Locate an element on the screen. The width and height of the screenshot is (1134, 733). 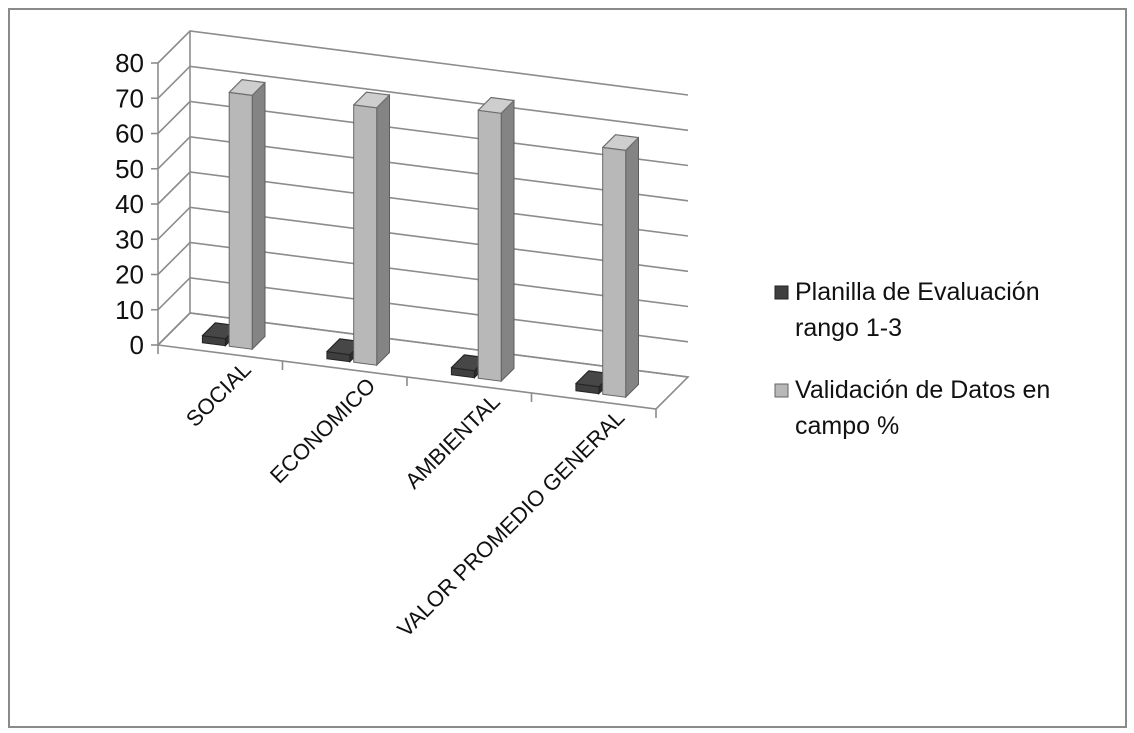
y-tick-label: 30 is located at coordinates (129, 239).